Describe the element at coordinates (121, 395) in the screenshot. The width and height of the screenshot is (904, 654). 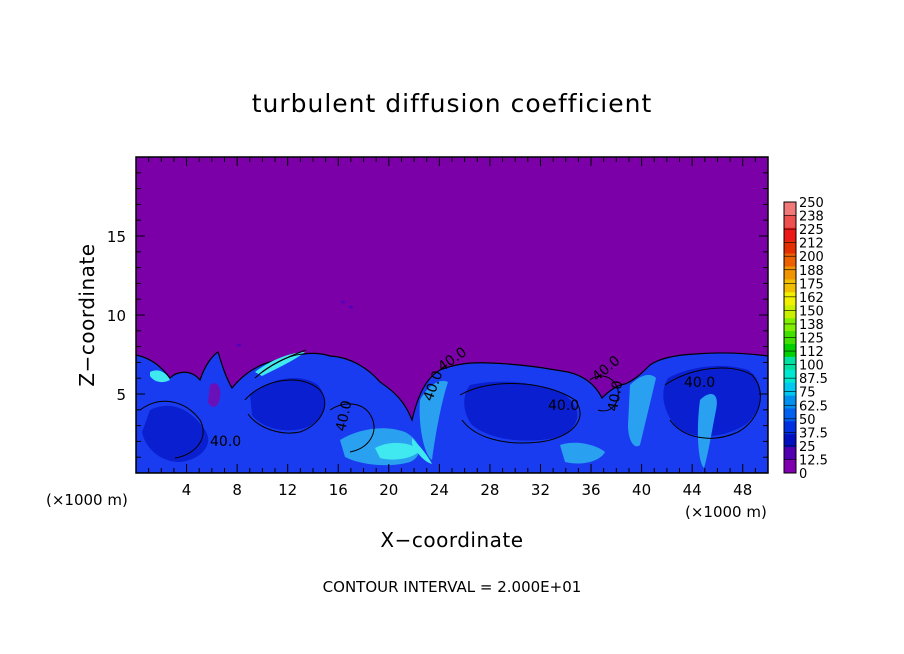
I see `y-tick-label: 5` at that location.